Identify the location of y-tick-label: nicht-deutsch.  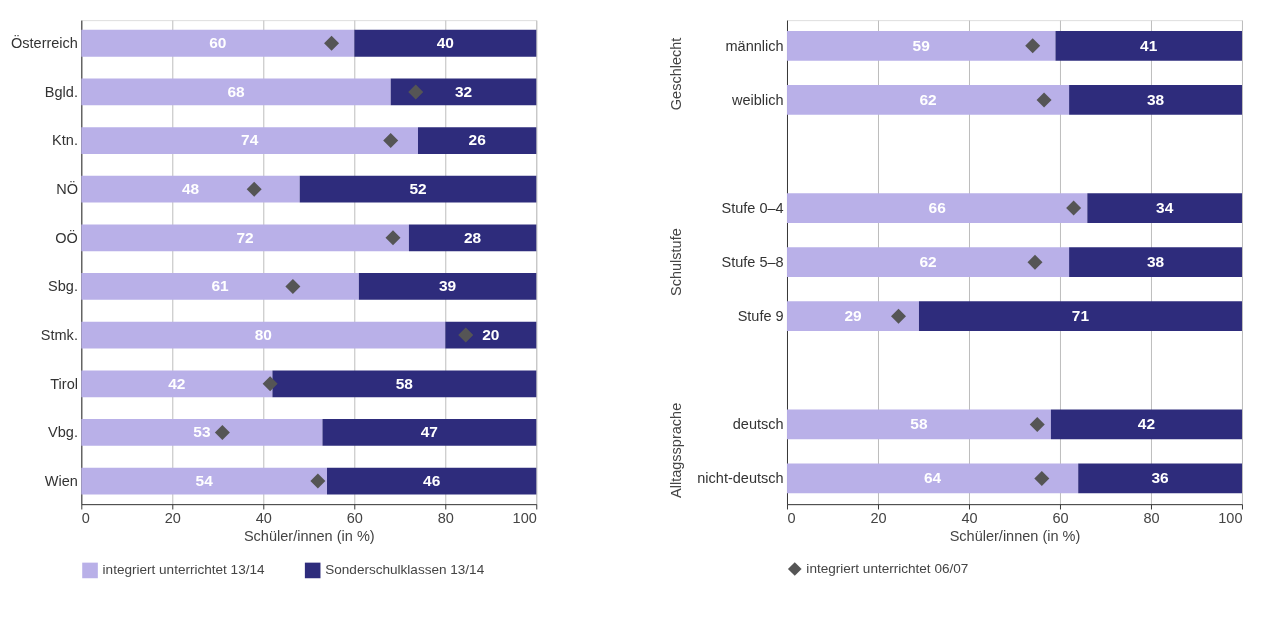
(740, 478).